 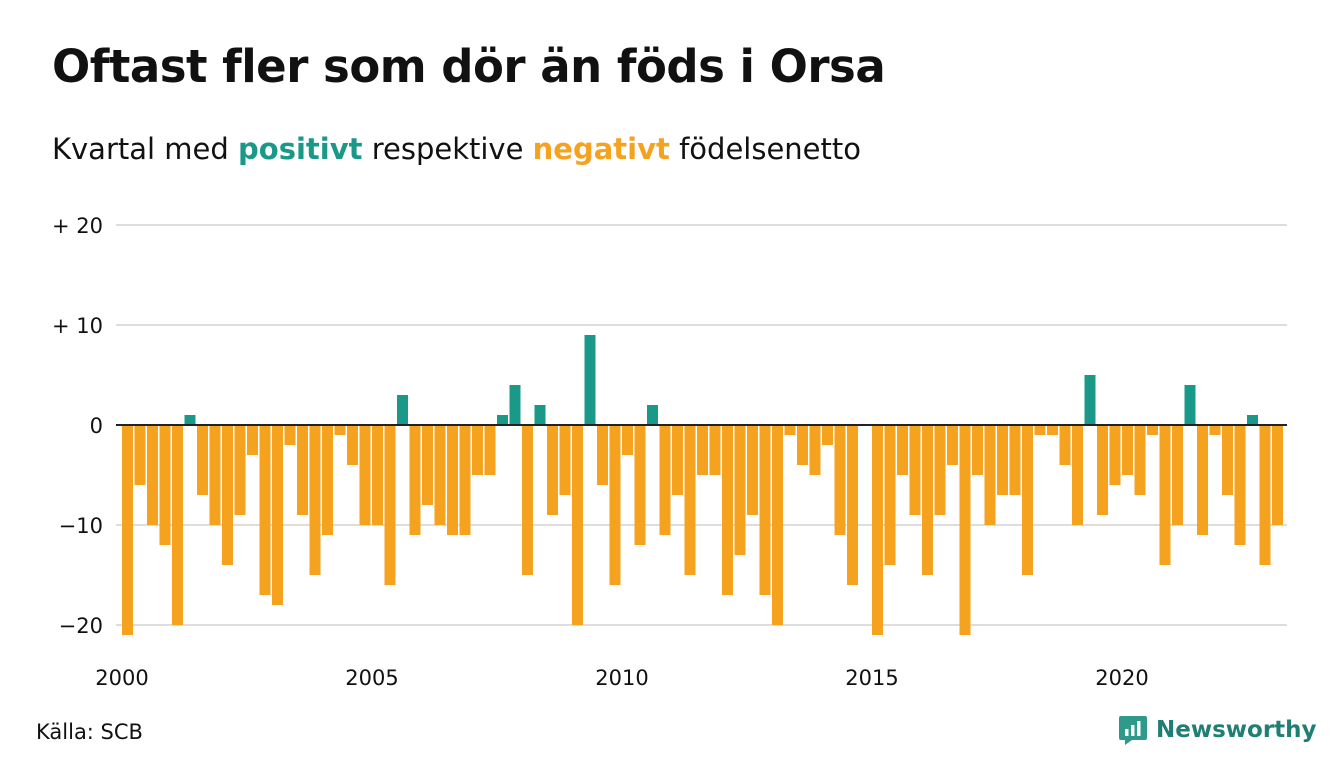 I want to click on y-tick-label: + 10, so click(x=77, y=326).